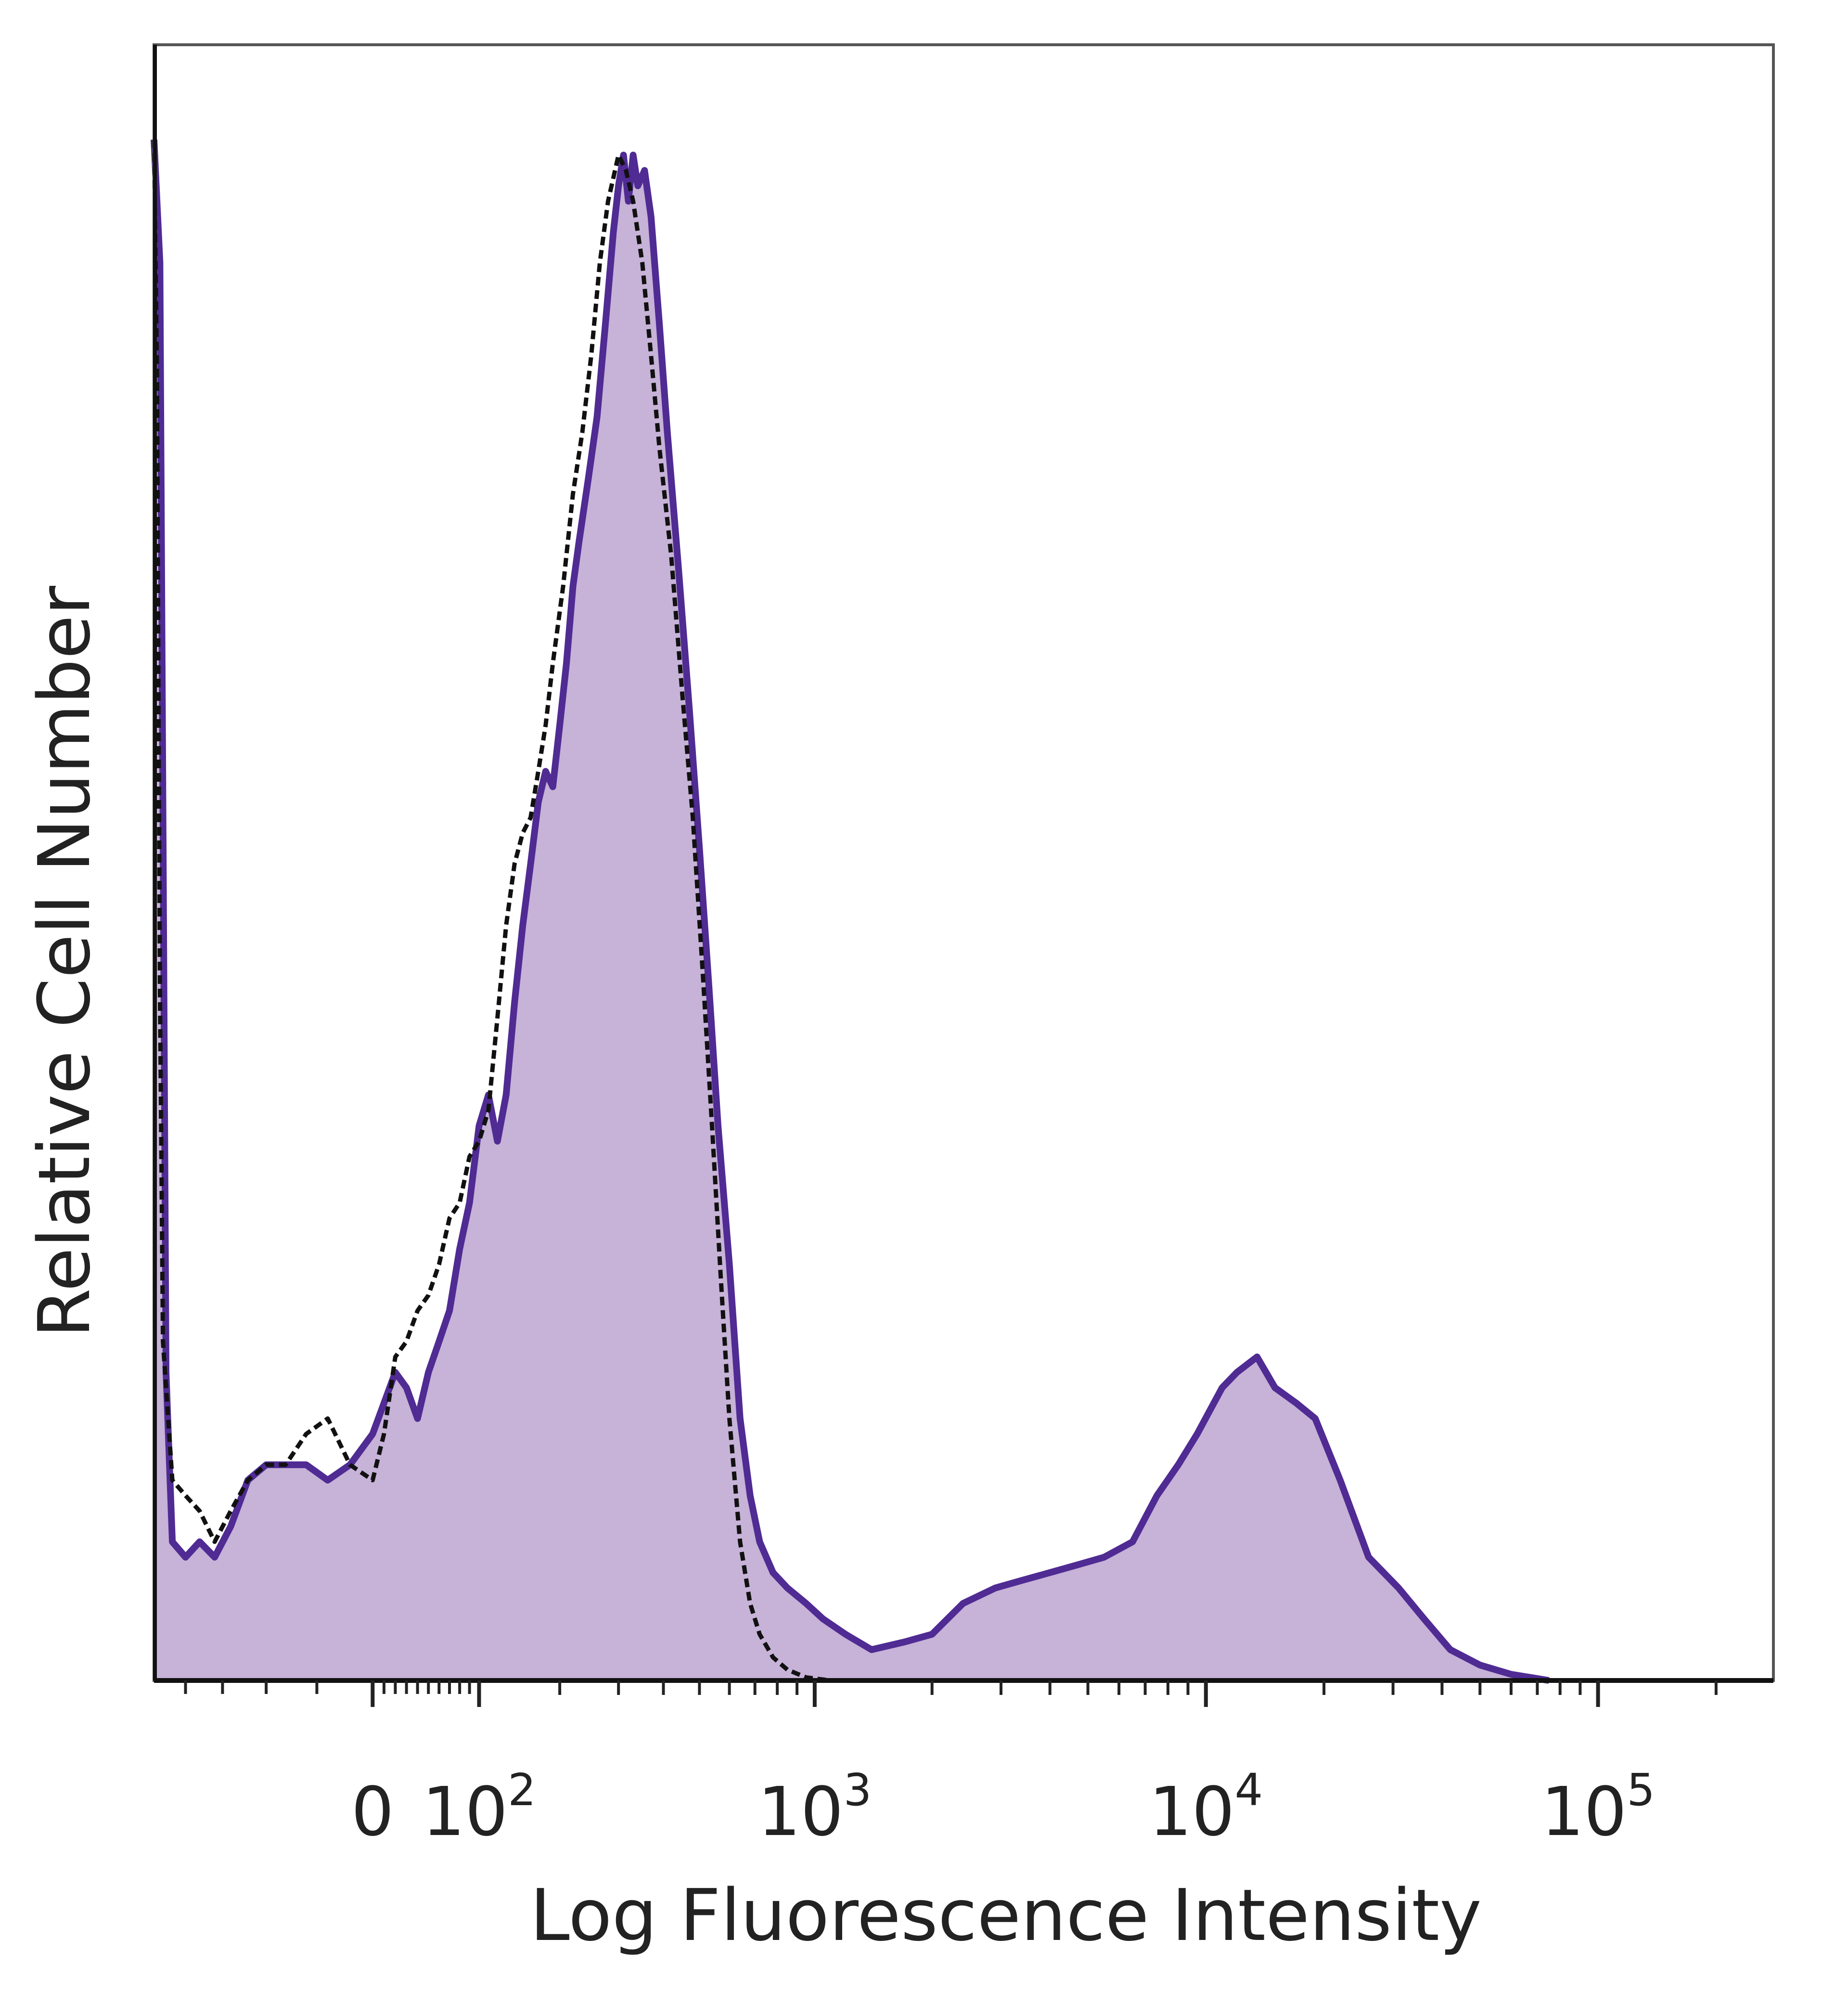  Describe the element at coordinates (479, 1807) in the screenshot. I see `x-tick-label: 10²` at that location.